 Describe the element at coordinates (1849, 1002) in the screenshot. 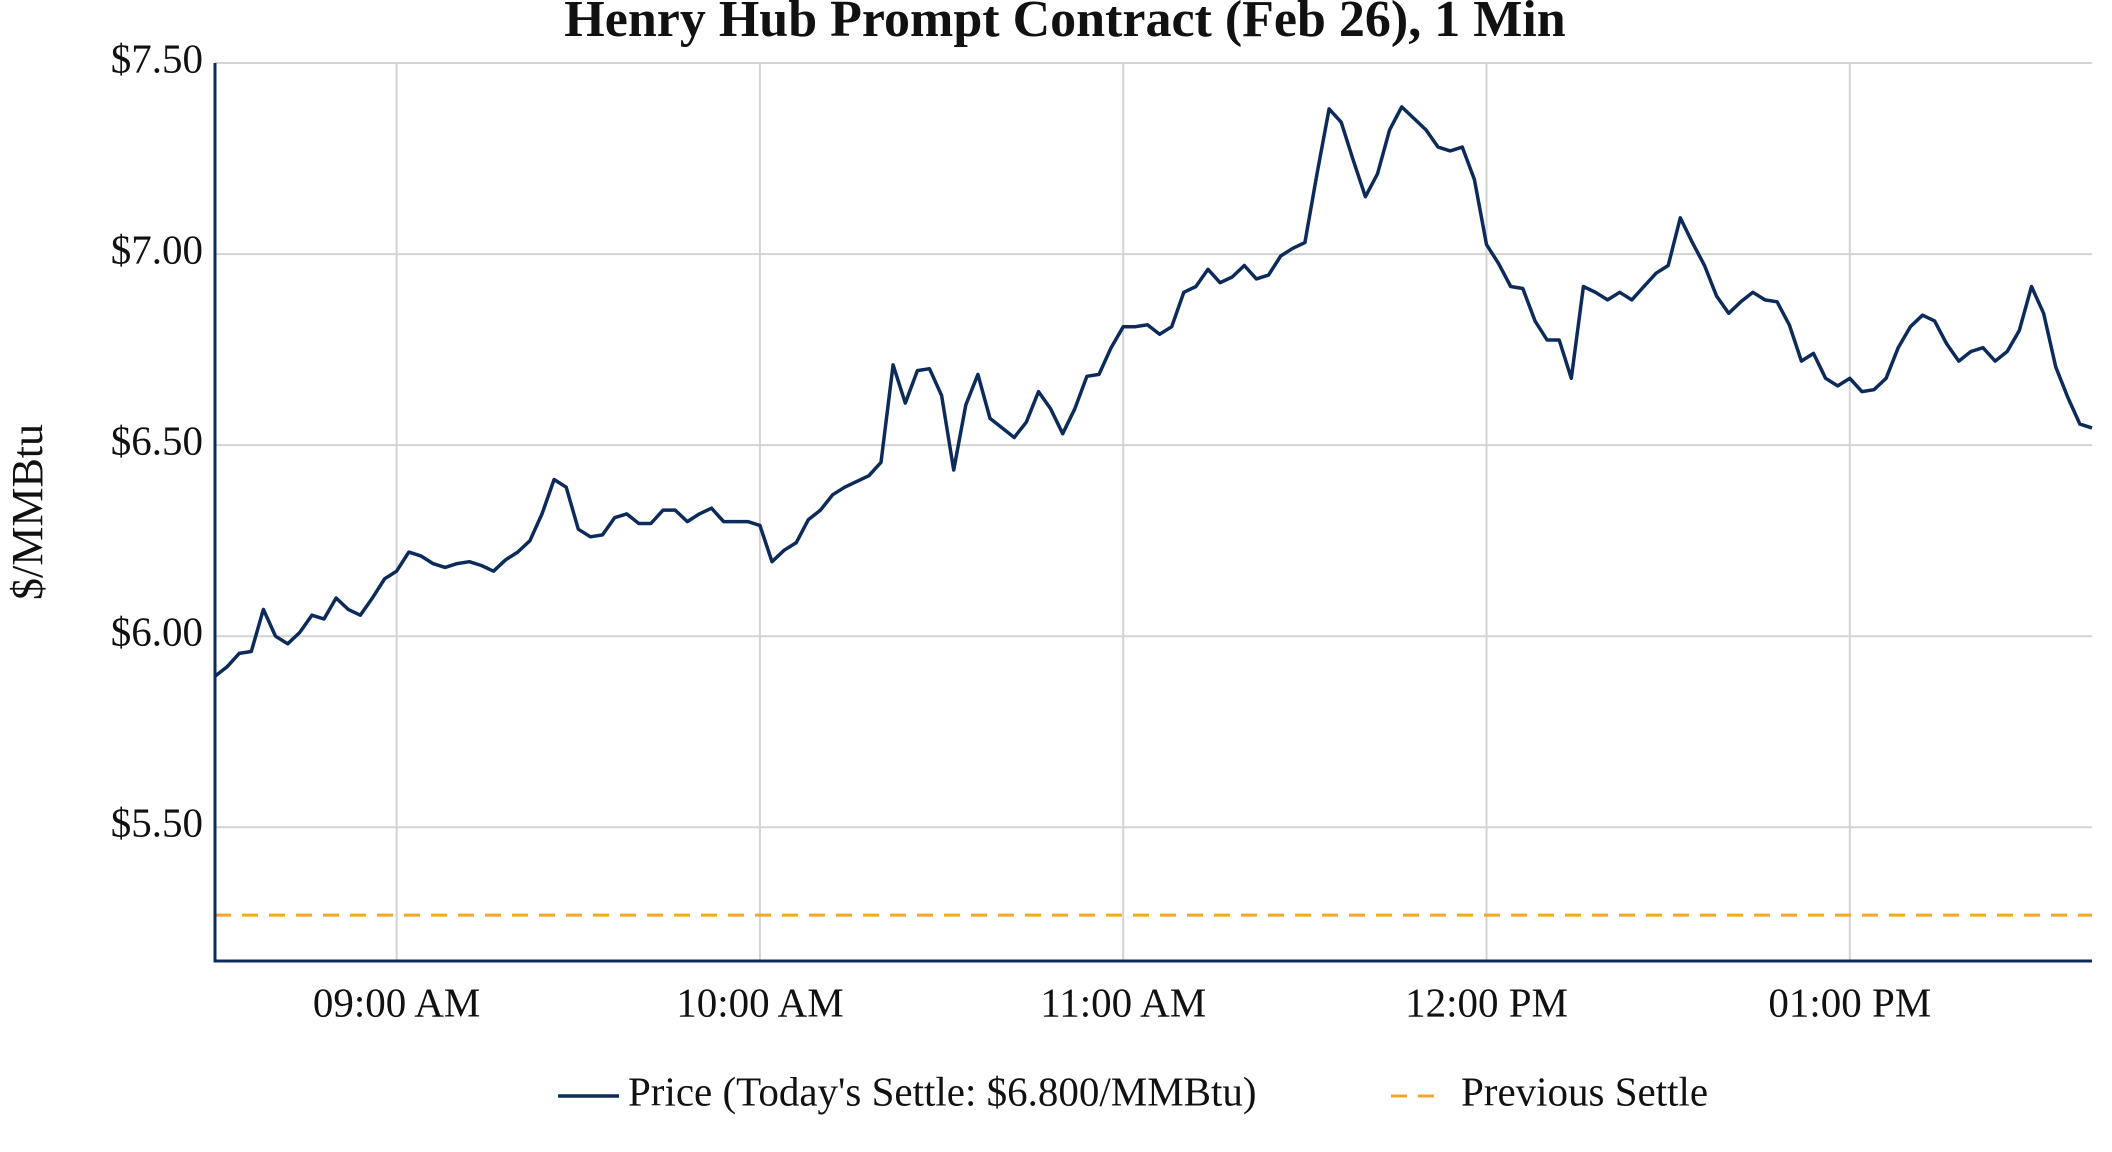

I see `x-tick-label: 01:00 PM` at that location.